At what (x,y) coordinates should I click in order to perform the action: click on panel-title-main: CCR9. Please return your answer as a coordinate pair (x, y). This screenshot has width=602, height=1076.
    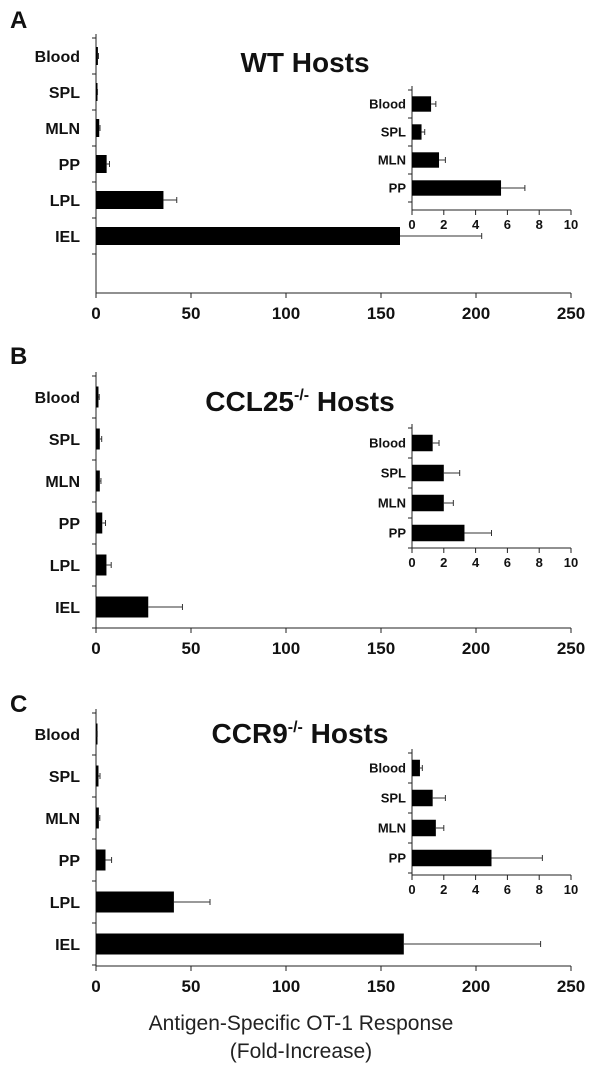
    Looking at the image, I should click on (250, 733).